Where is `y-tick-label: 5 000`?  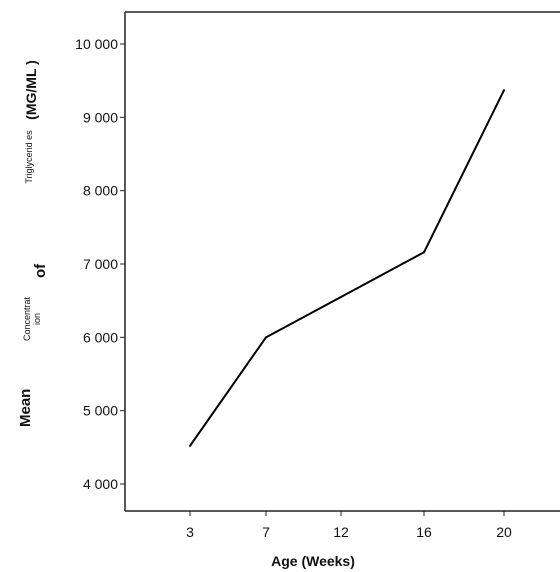 y-tick-label: 5 000 is located at coordinates (100, 411).